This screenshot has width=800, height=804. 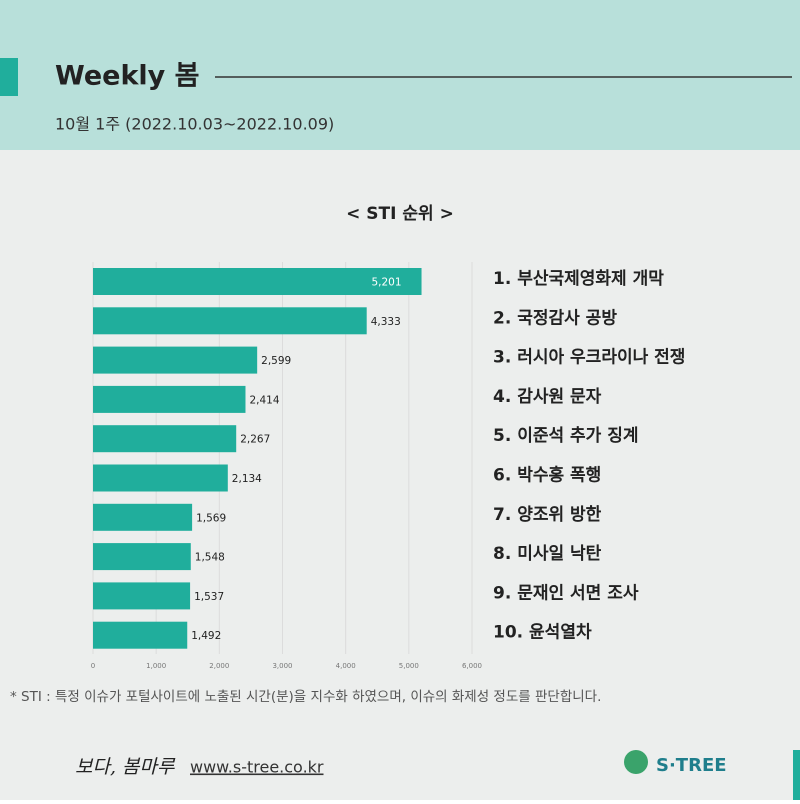 I want to click on x-tick-label: 6,000, so click(x=472, y=666).